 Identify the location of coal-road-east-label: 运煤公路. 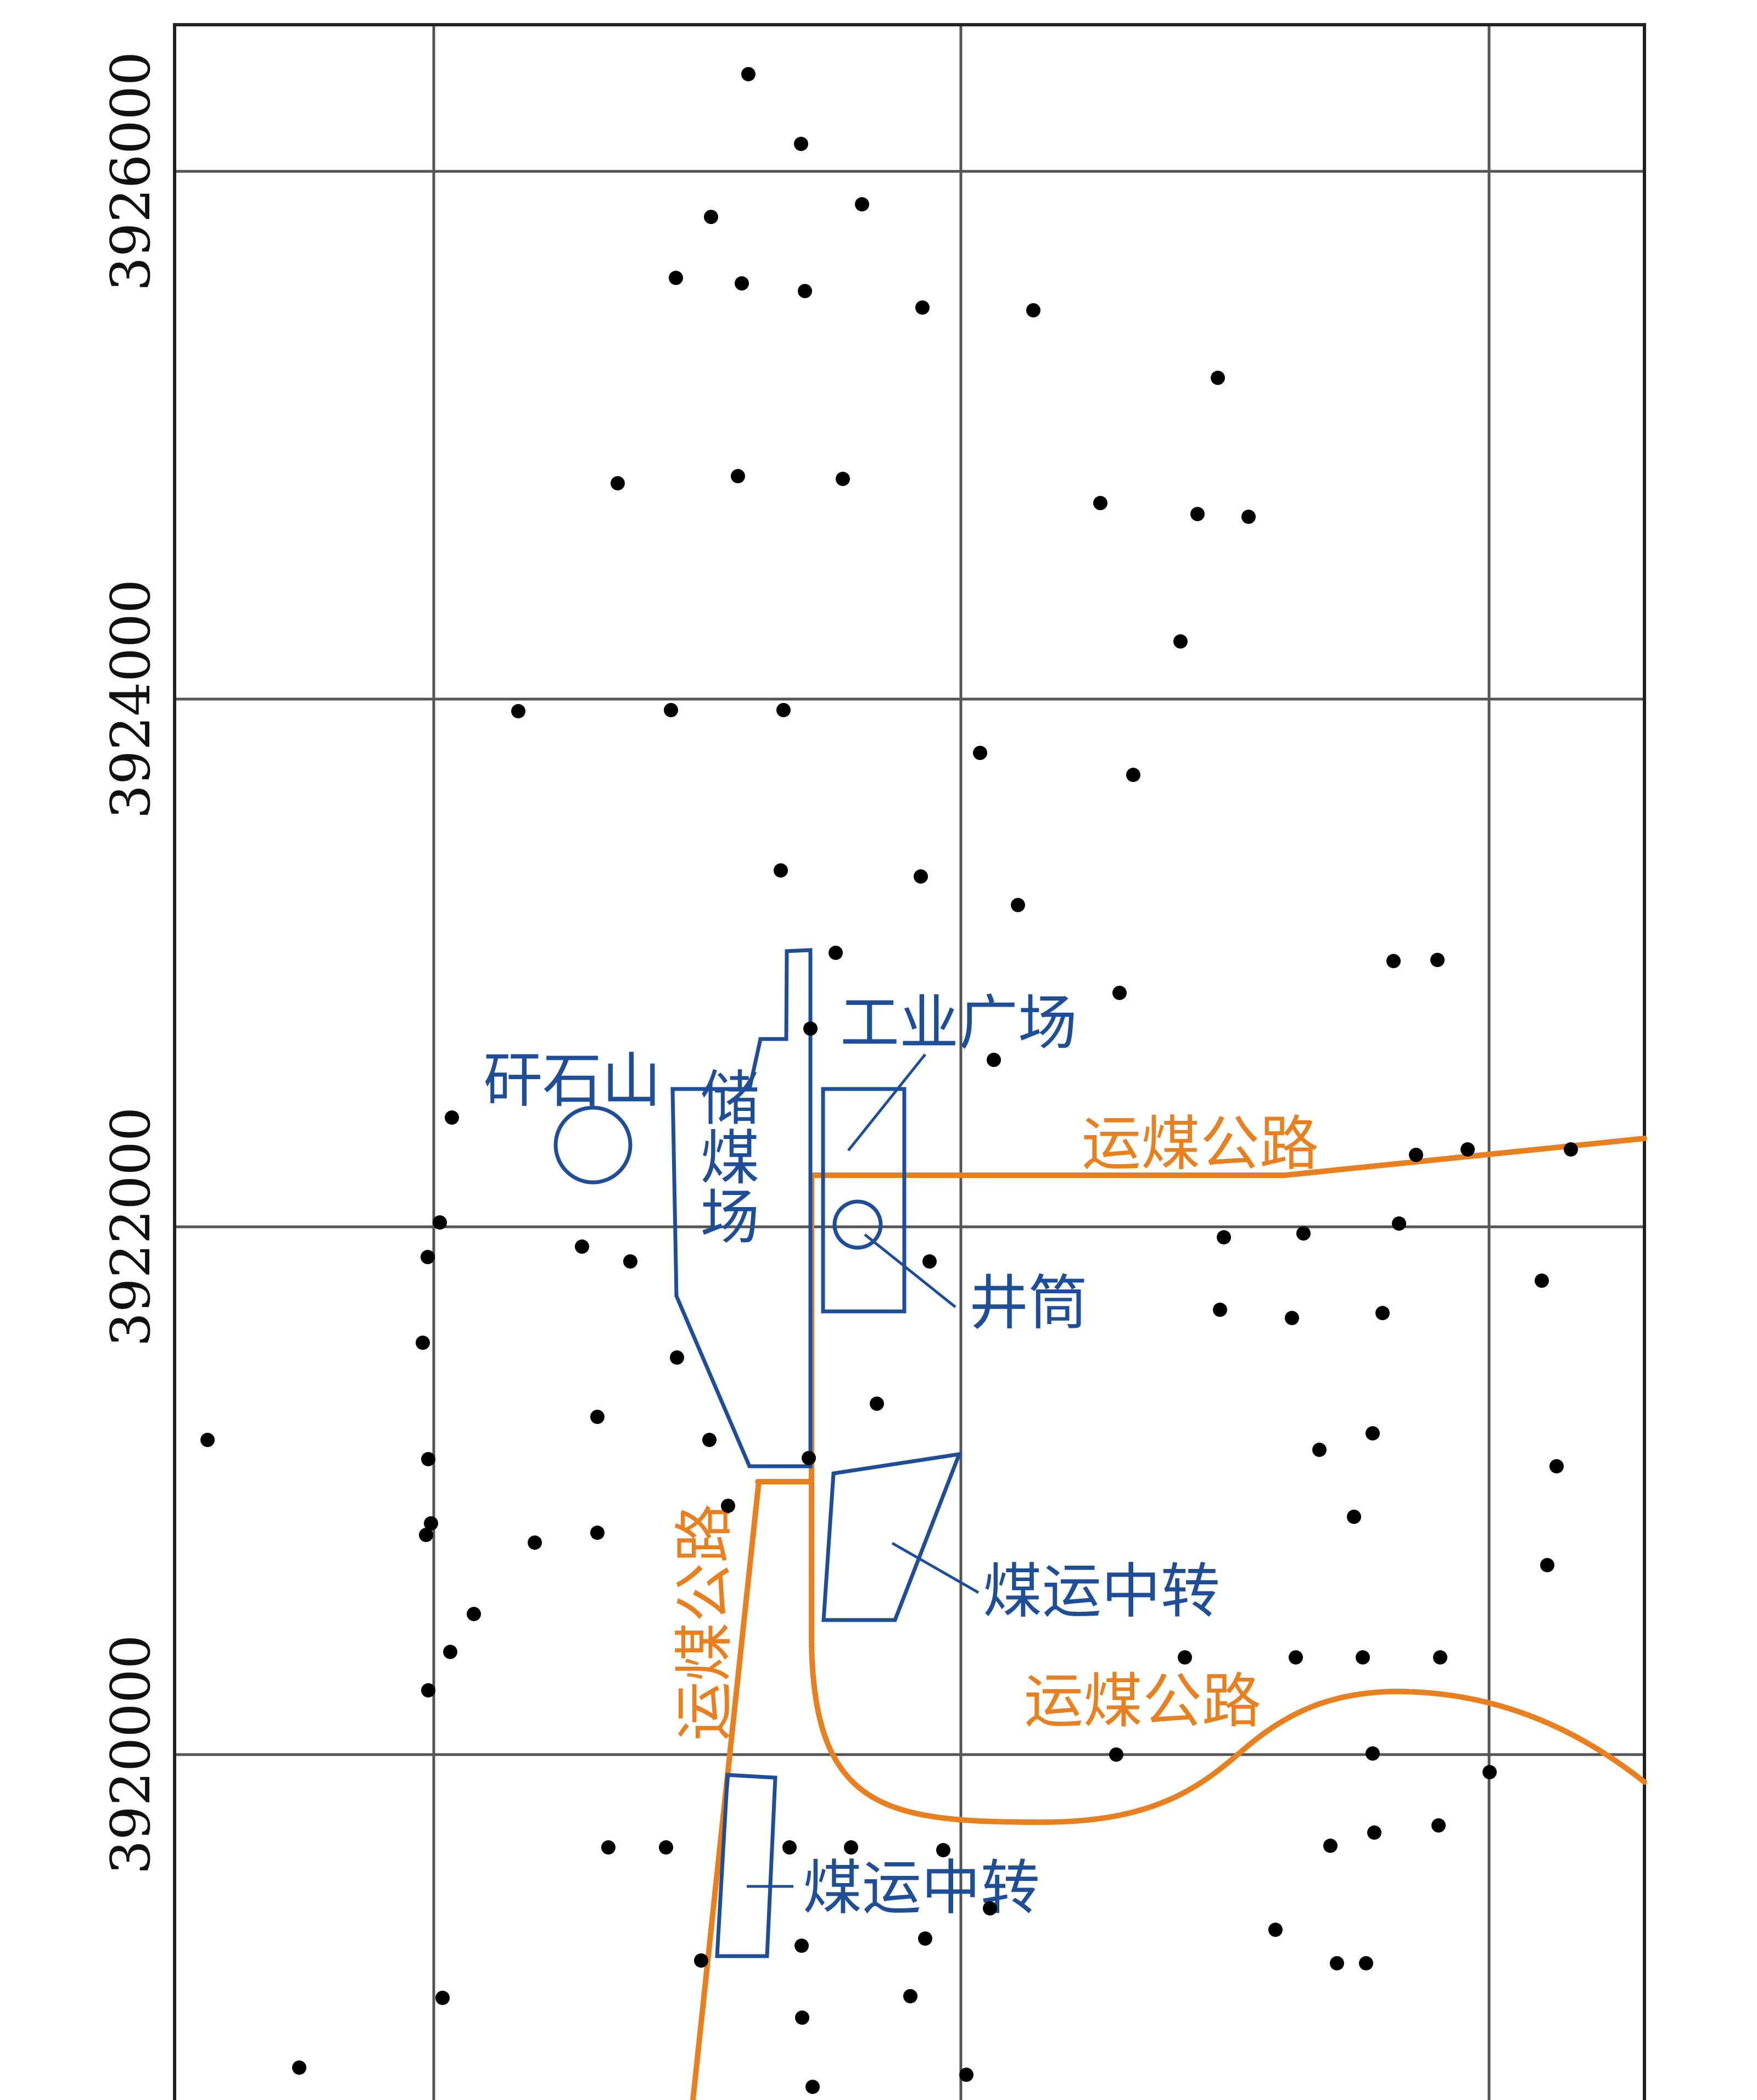
(1200, 1144).